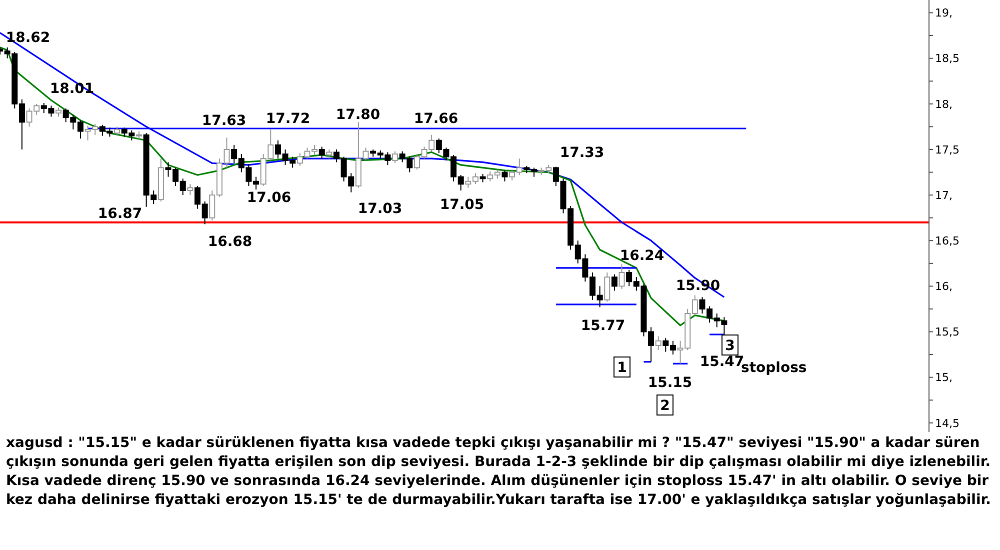 Image resolution: width=1000 pixels, height=550 pixels. What do you see at coordinates (943, 13) in the screenshot?
I see `y-tick-label: 19,` at bounding box center [943, 13].